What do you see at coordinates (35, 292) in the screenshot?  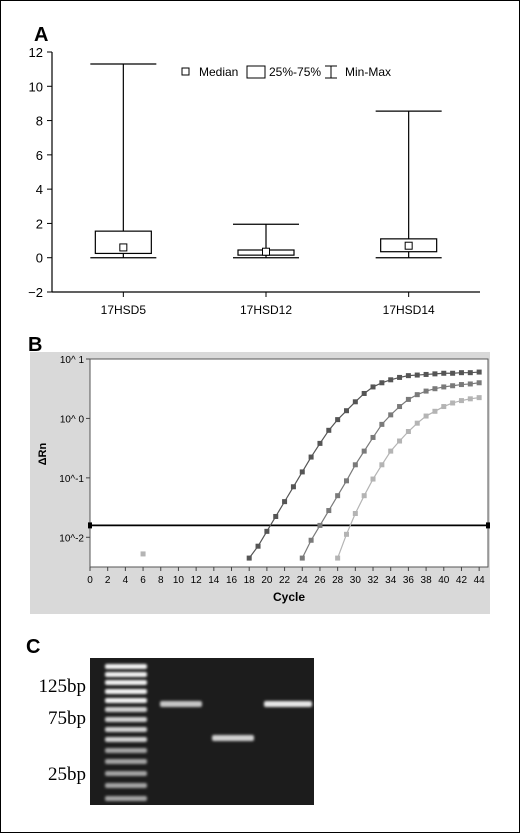 I see `y-tick-label: −2` at bounding box center [35, 292].